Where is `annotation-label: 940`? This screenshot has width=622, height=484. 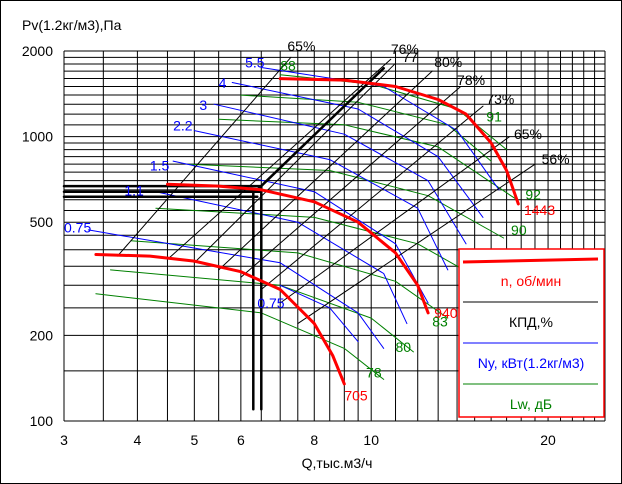
annotation-label: 940 is located at coordinates (446, 313).